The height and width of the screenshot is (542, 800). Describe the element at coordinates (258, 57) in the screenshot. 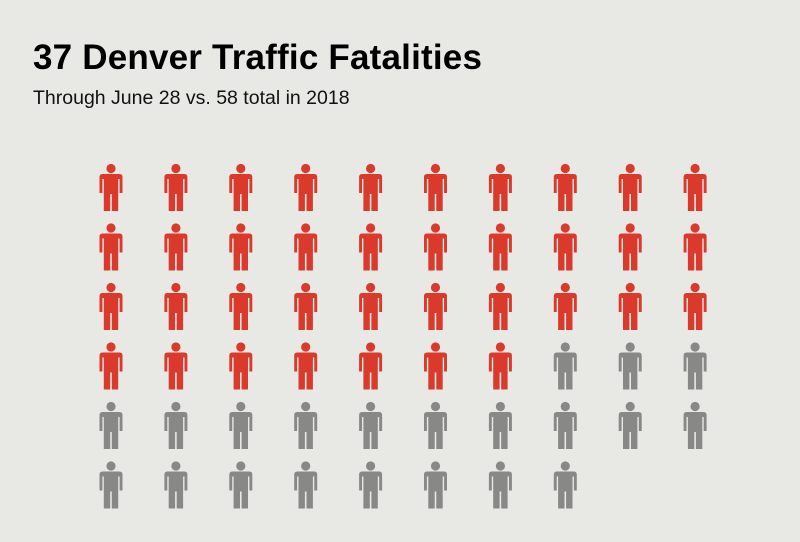

I see `chart-title: 37 Denver Traffic Fatalities` at that location.